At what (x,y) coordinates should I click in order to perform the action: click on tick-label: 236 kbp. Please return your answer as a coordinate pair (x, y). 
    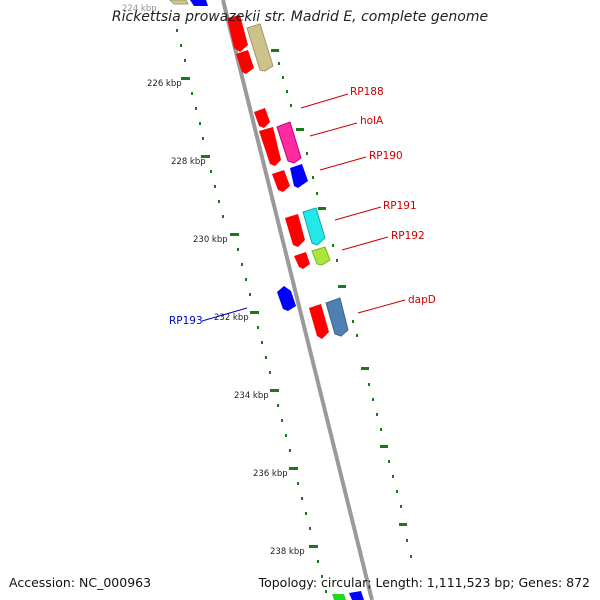
    Looking at the image, I should click on (270, 474).